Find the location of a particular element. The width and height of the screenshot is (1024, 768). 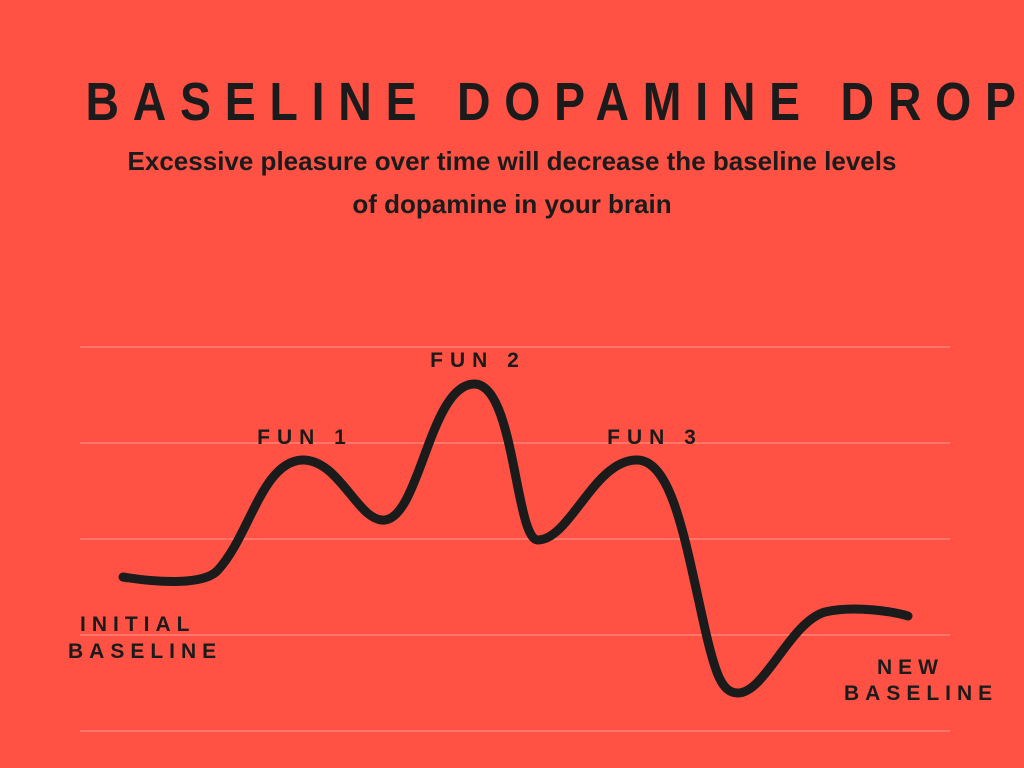

label-fun-1: FUN 1 is located at coordinates (305, 437).